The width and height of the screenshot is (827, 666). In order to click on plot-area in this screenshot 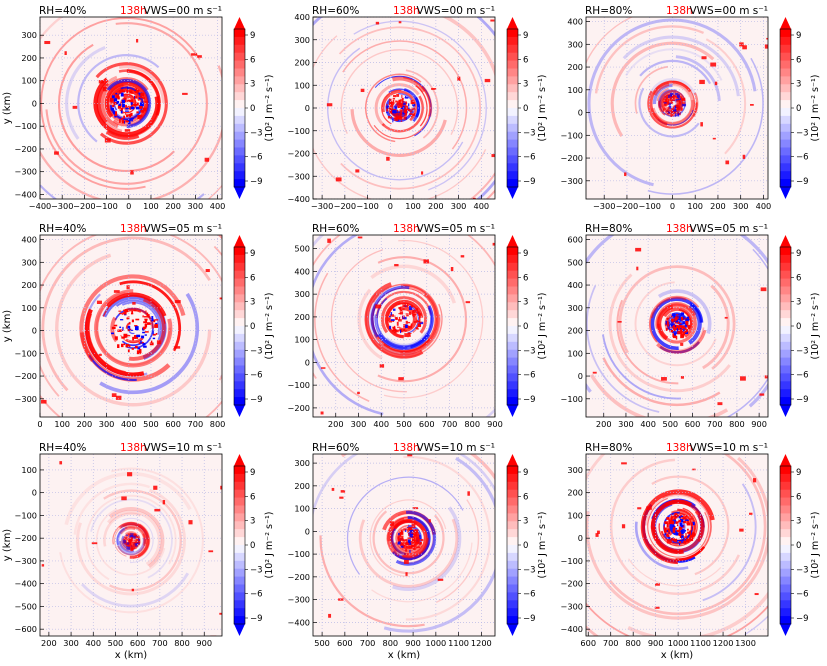, I will do `click(131, 326)`.